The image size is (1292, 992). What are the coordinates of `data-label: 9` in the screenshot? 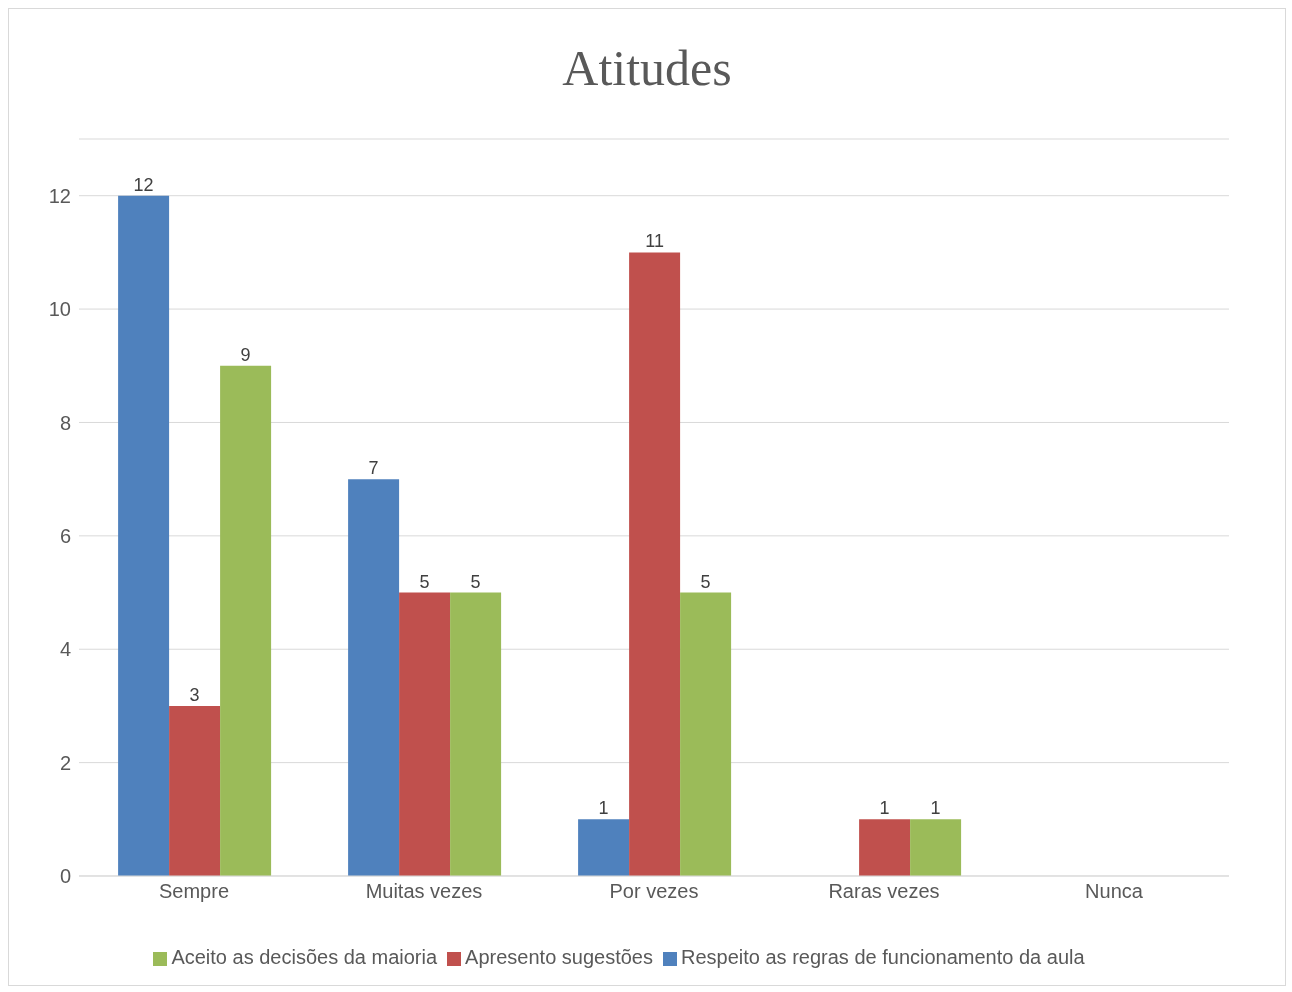 It's located at (245, 354).